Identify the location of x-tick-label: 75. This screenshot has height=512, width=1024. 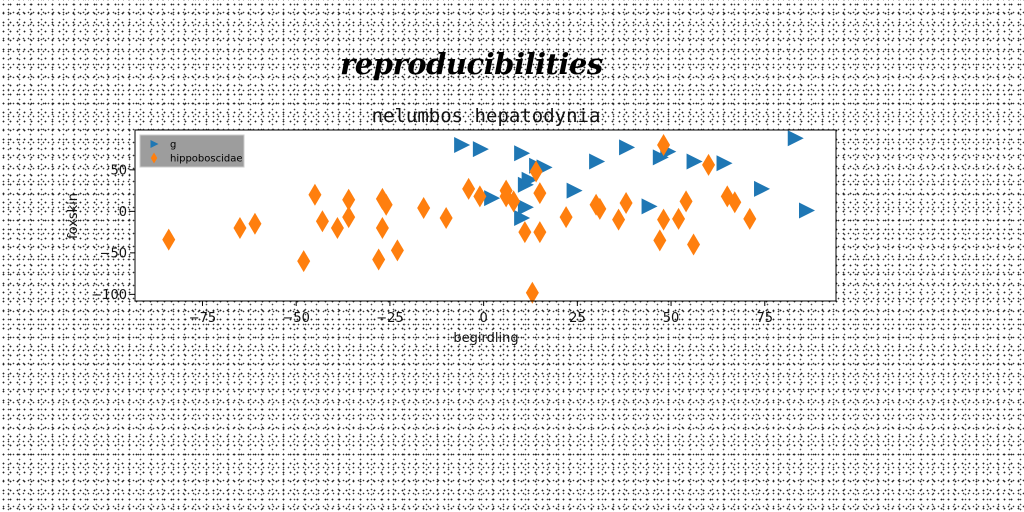
(765, 318).